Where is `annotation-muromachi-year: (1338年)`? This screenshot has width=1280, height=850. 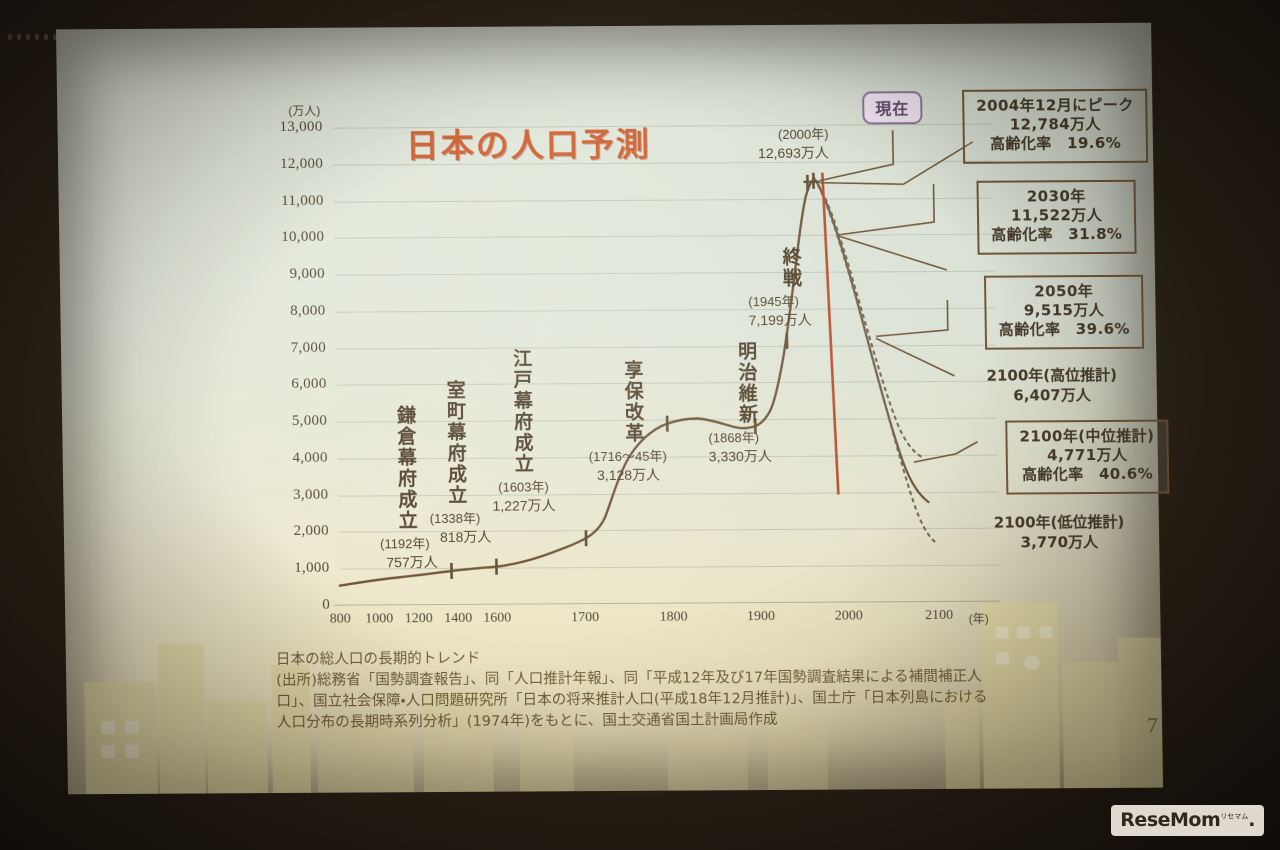
annotation-muromachi-year: (1338年) is located at coordinates (455, 518).